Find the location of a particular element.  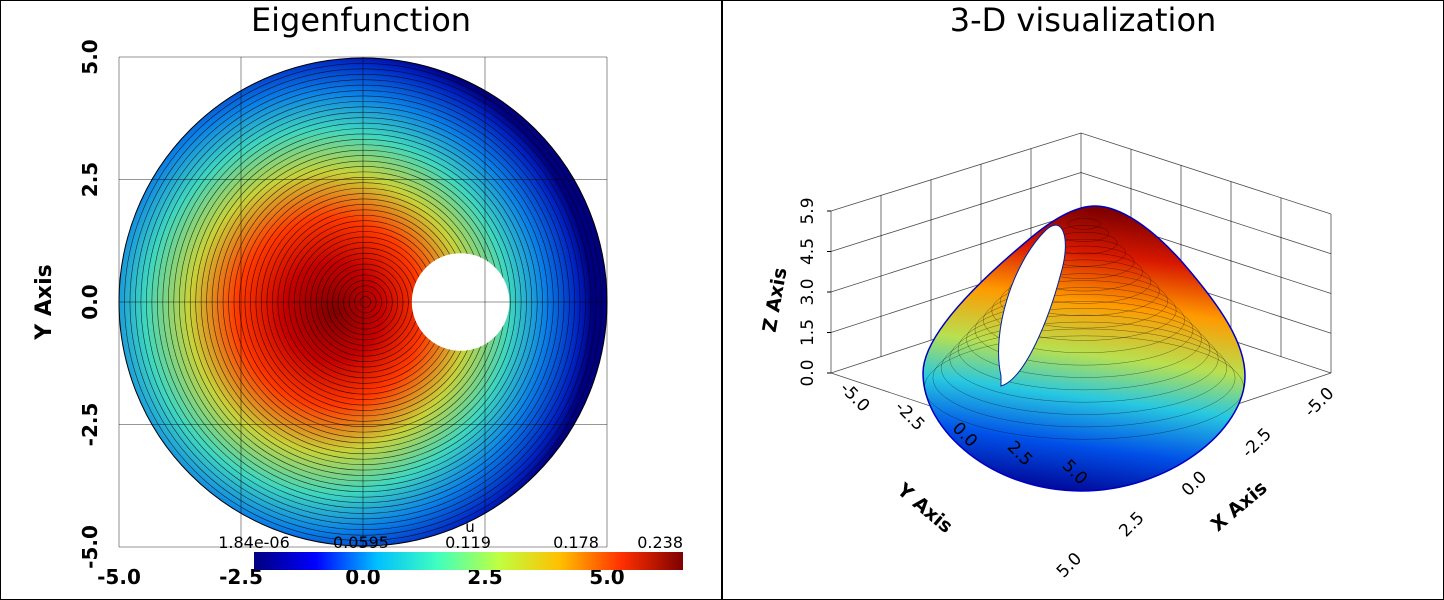

y-axis-label-3d: Y Axis is located at coordinates (924, 507).